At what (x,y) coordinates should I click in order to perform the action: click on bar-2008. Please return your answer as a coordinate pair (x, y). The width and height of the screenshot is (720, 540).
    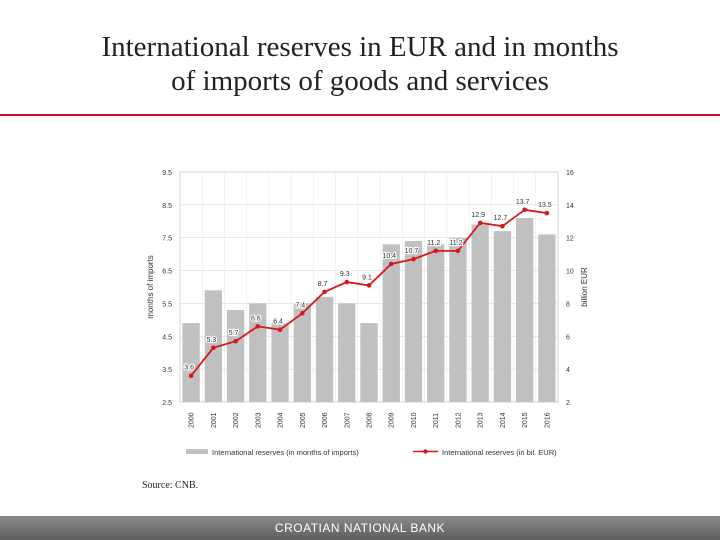
    Looking at the image, I should click on (369, 362).